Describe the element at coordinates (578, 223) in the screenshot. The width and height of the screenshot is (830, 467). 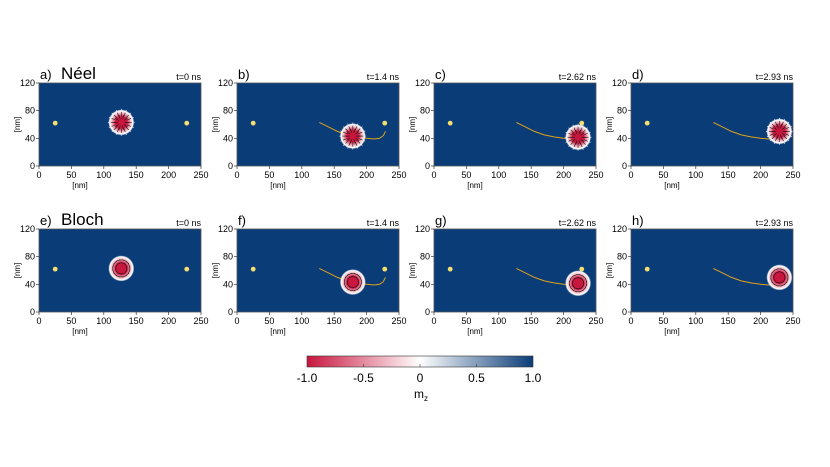
I see `time-label: t=2.62 ns` at that location.